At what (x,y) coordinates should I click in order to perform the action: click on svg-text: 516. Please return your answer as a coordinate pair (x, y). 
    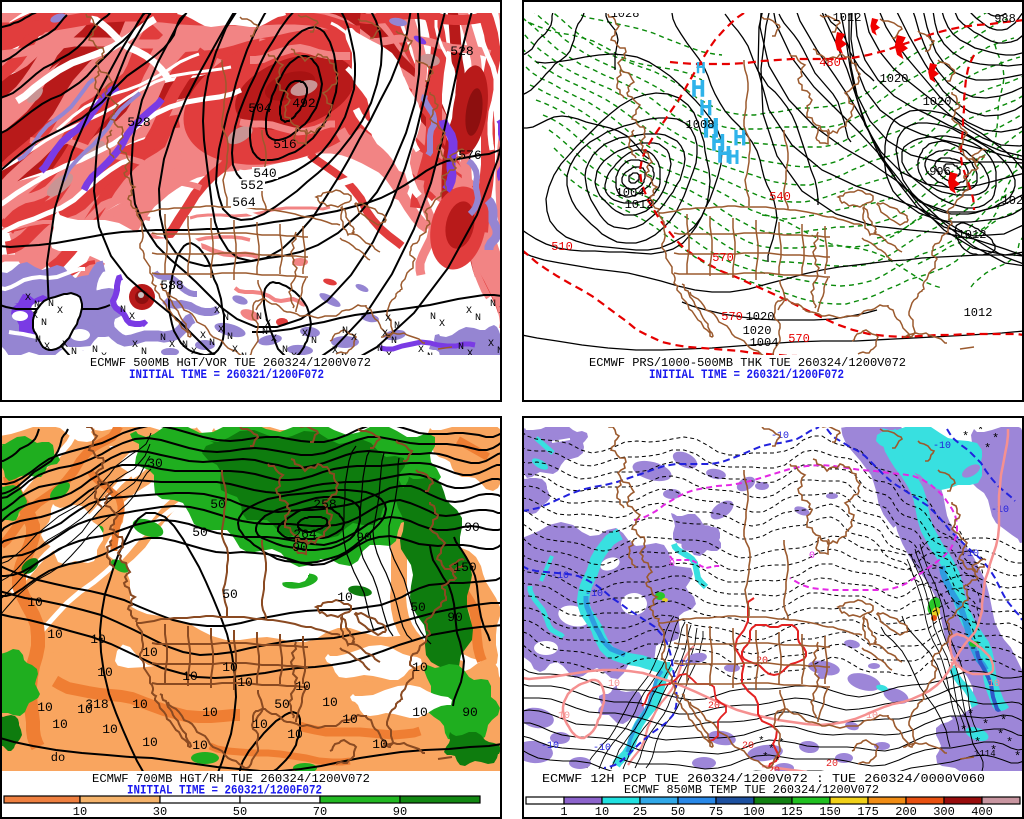
    Looking at the image, I should click on (284, 144).